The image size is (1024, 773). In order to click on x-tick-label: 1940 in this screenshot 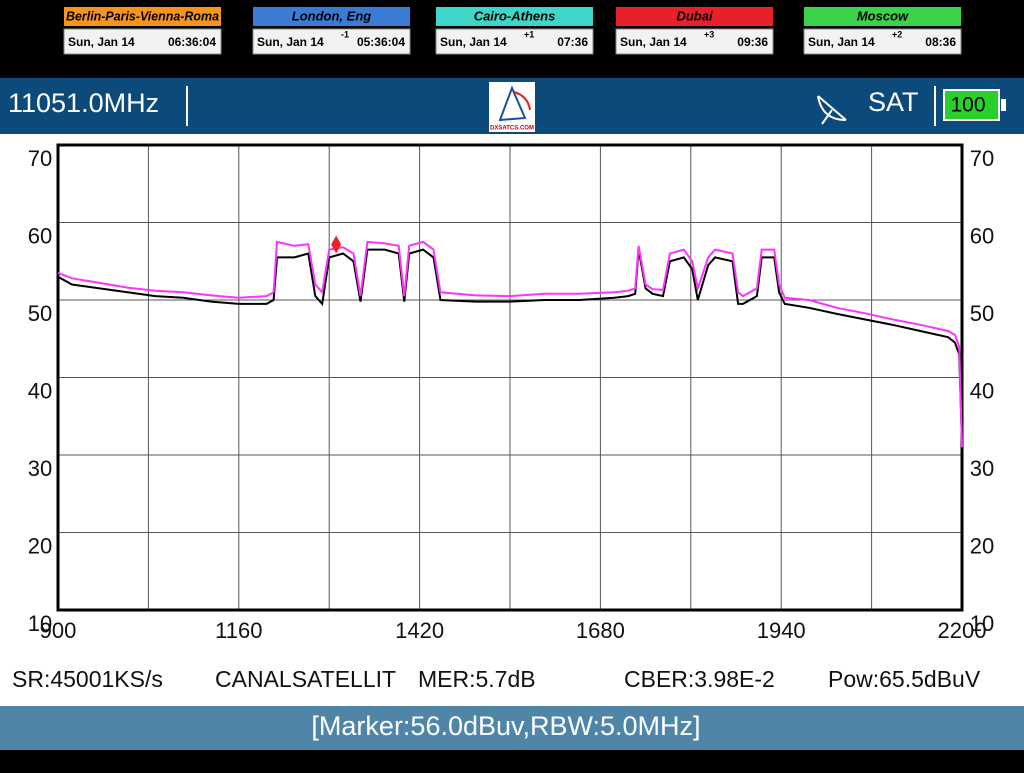, I will do `click(781, 630)`.